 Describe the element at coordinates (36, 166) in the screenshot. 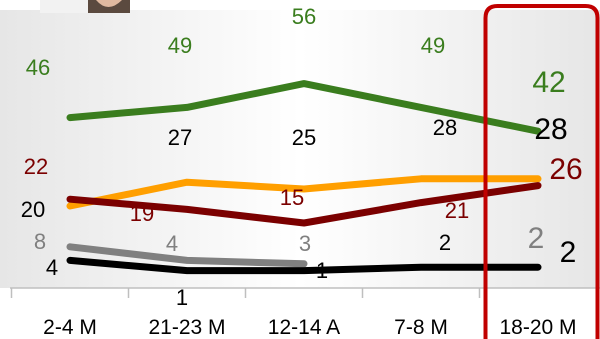

I see `data-label: 22` at that location.